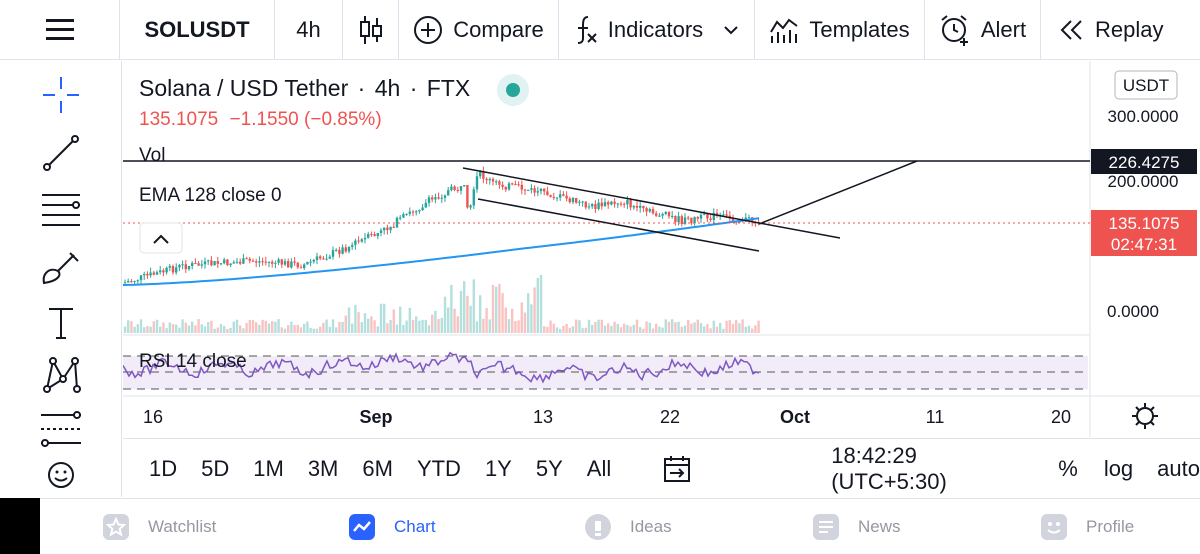 Image resolution: width=1200 pixels, height=554 pixels. What do you see at coordinates (61, 153) in the screenshot?
I see `trendline-tool` at bounding box center [61, 153].